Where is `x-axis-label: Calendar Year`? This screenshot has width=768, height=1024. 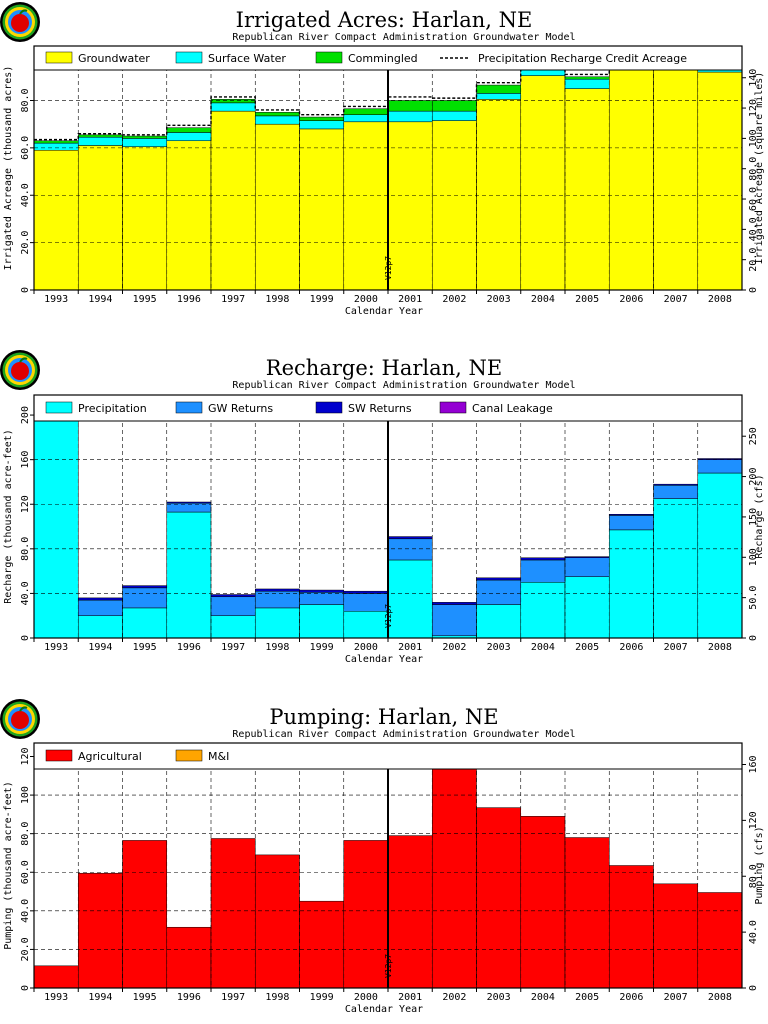
x-axis-label: Calendar Year is located at coordinates (384, 311).